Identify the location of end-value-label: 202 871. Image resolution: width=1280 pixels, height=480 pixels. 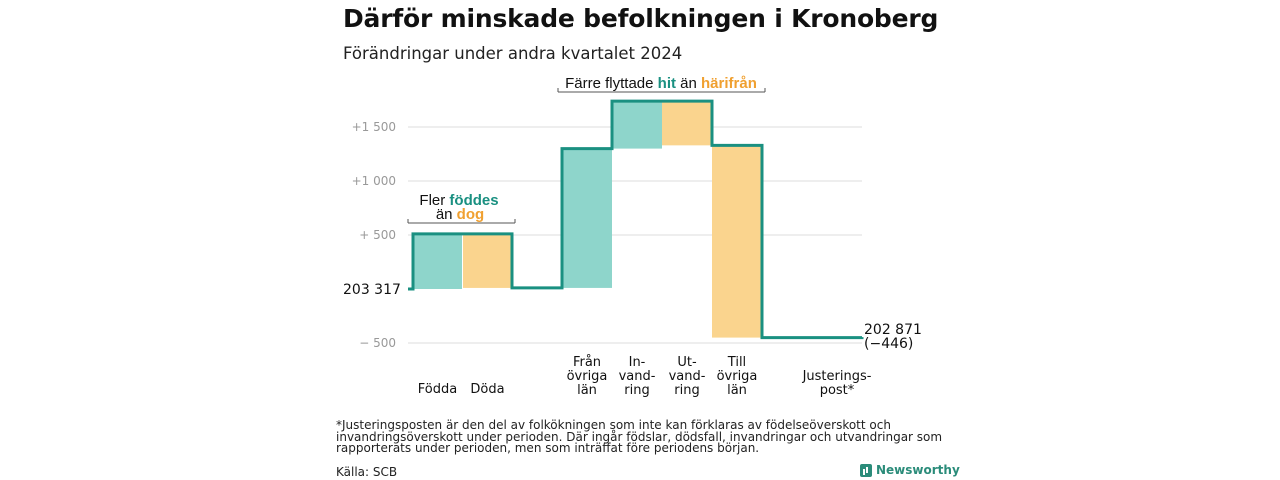
(893, 330).